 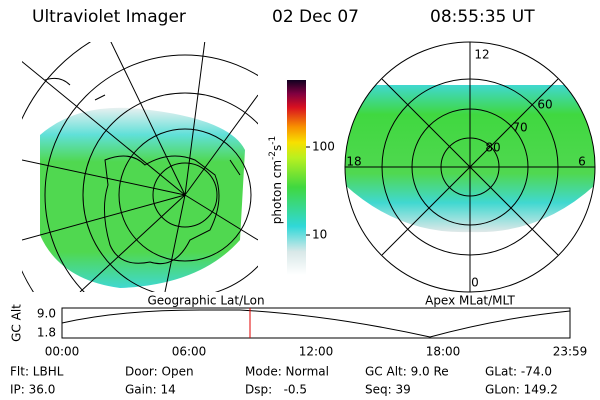 I want to click on time-label: 00:00, so click(x=62, y=352).